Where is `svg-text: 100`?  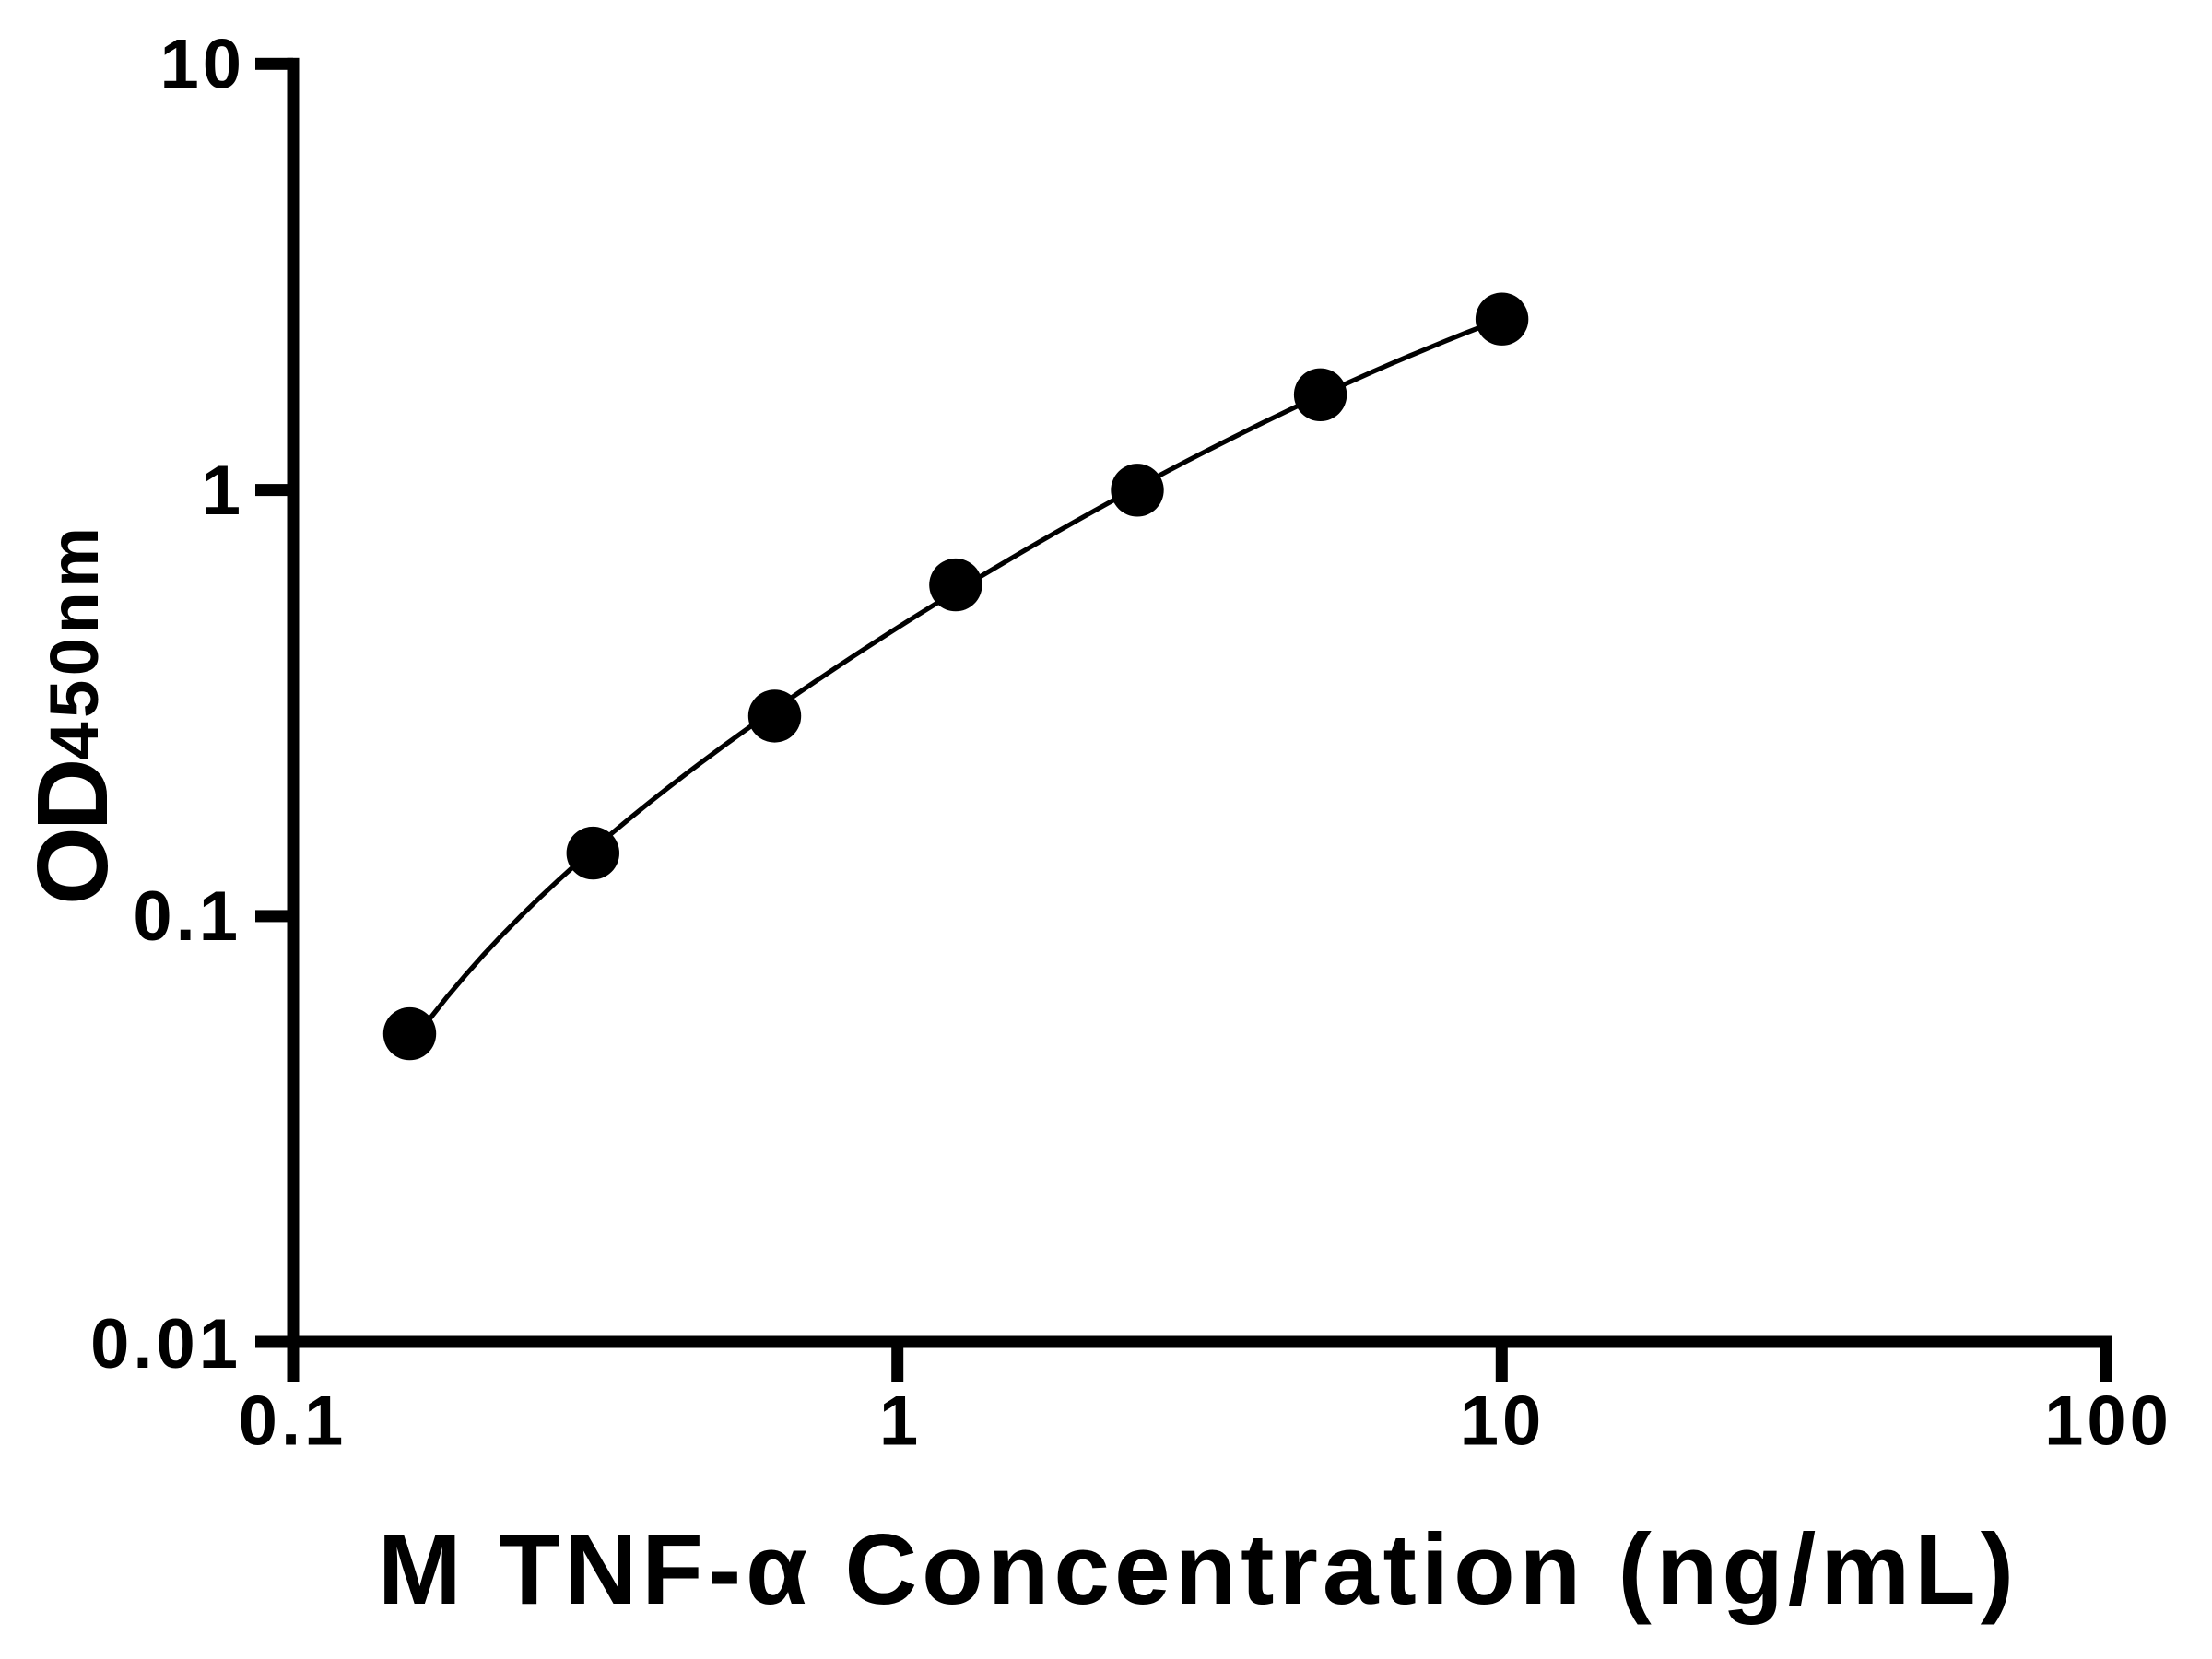
svg-text: 100 is located at coordinates (2108, 1421).